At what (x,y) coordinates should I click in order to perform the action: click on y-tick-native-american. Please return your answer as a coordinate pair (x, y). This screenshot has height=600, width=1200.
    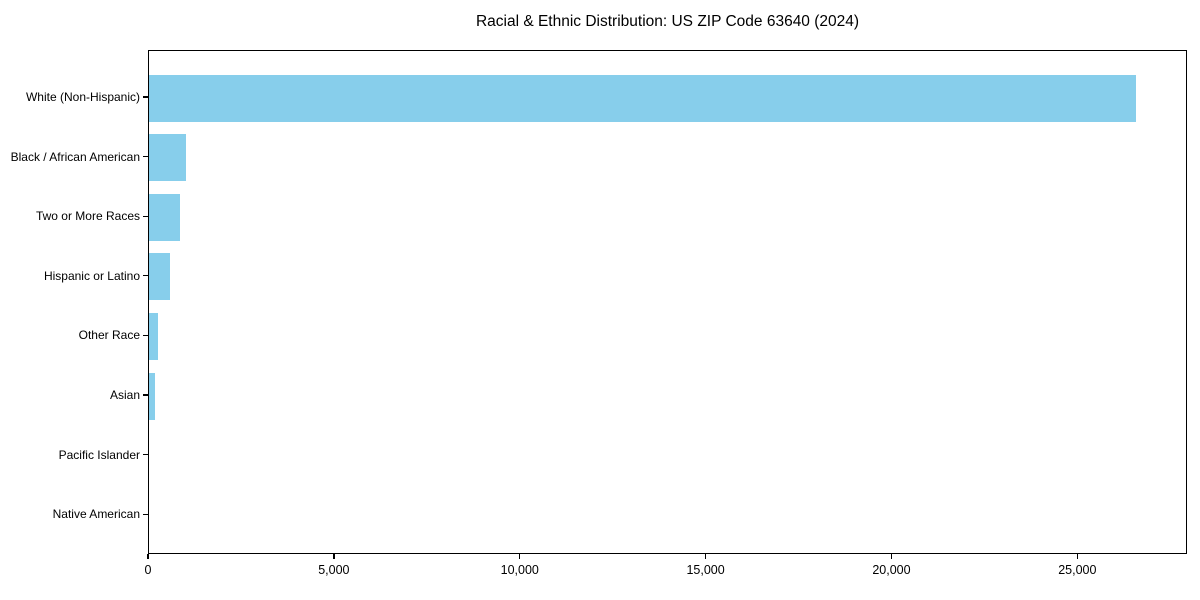
    Looking at the image, I should click on (145, 514).